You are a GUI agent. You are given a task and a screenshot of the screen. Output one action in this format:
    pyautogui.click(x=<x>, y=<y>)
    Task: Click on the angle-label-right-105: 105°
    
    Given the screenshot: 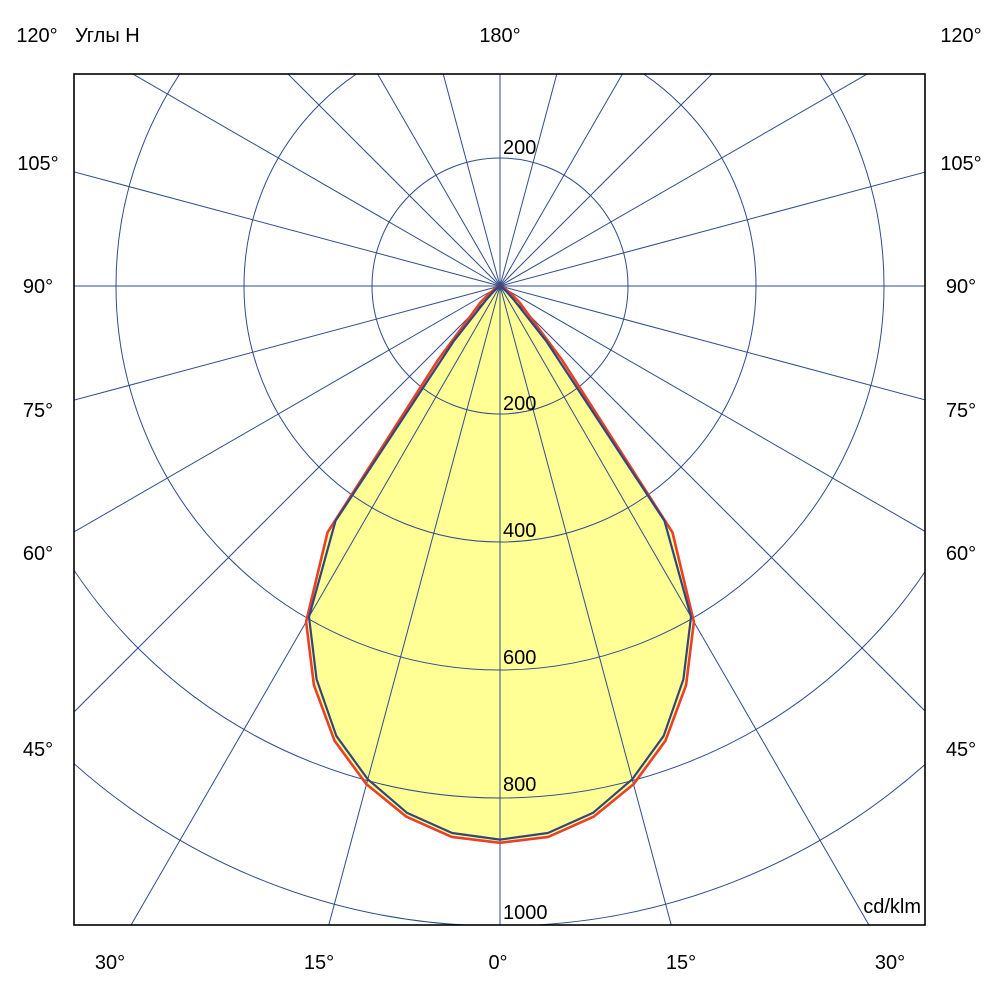 What is the action you would take?
    pyautogui.click(x=960, y=164)
    